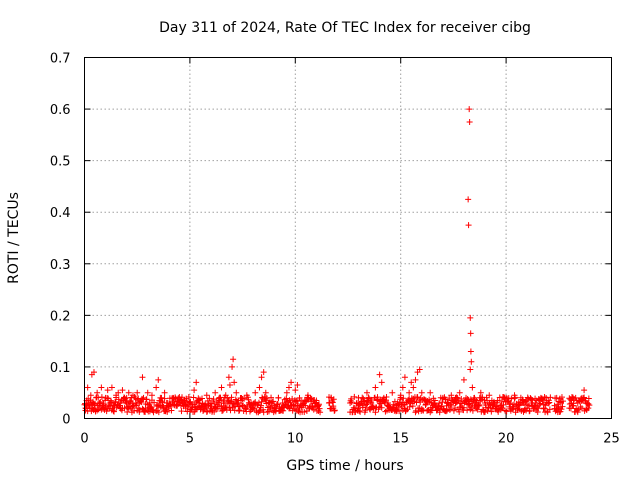 Image resolution: width=640 pixels, height=480 pixels. I want to click on x-tick-label: 0, so click(84, 439).